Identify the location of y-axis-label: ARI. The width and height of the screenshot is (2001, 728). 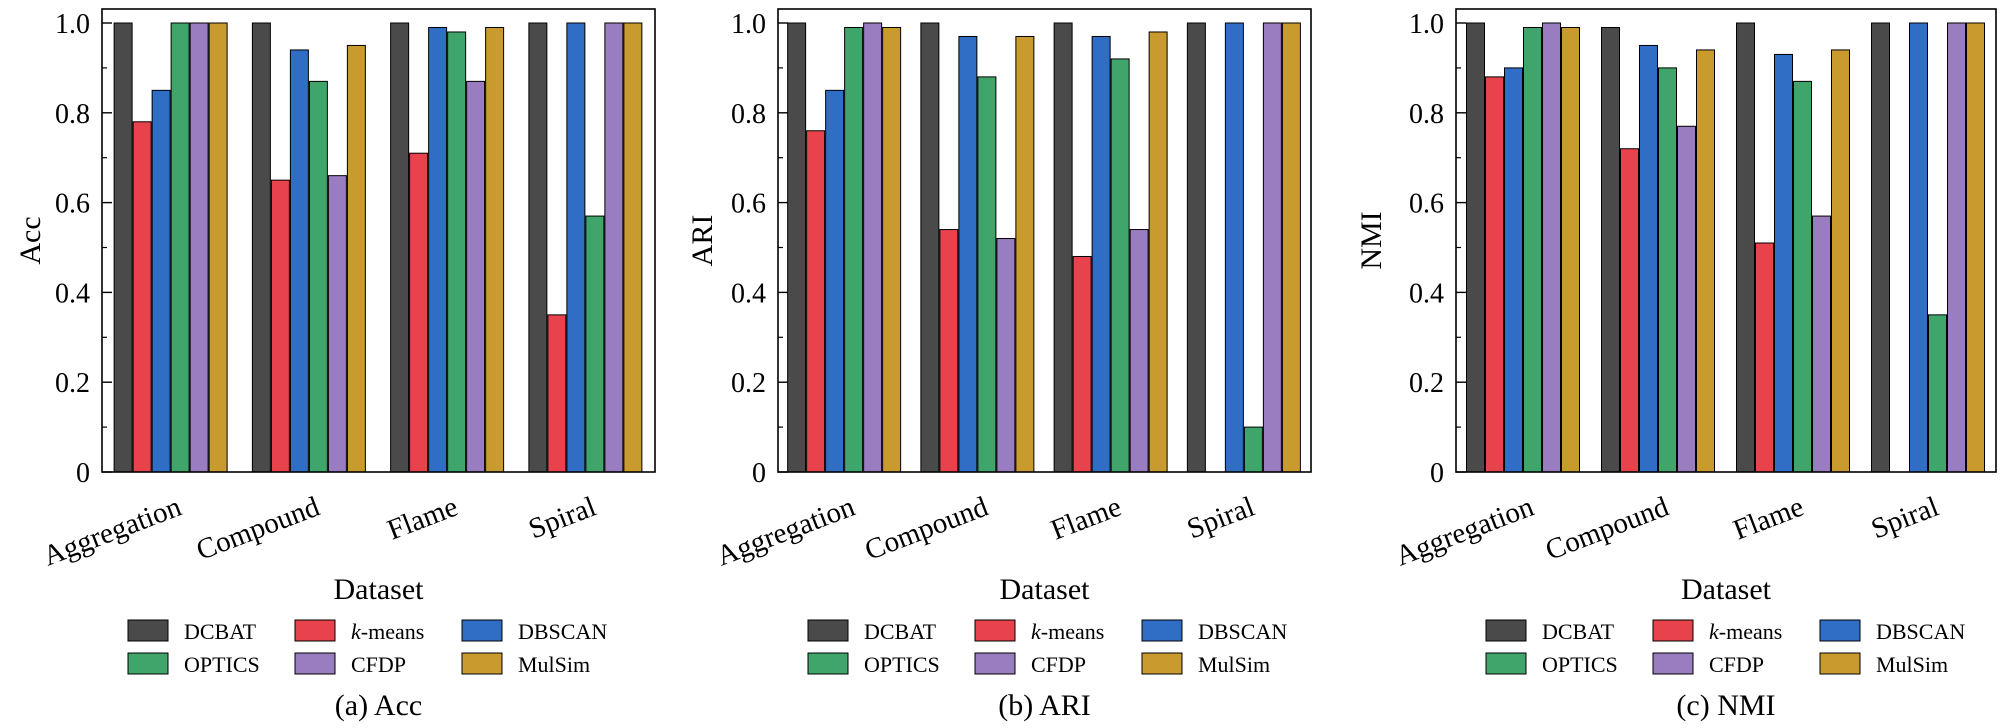
(702, 241).